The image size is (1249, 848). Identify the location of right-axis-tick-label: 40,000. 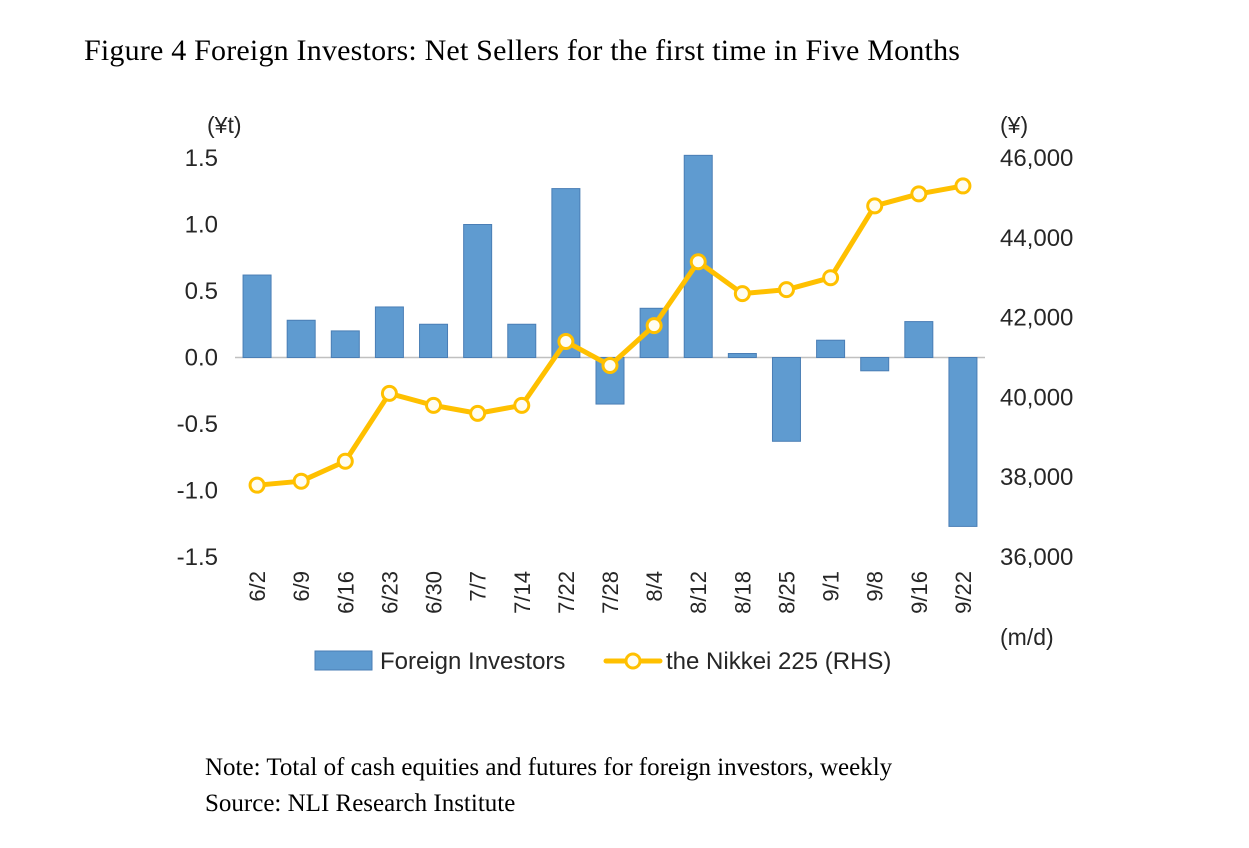
(1036, 397).